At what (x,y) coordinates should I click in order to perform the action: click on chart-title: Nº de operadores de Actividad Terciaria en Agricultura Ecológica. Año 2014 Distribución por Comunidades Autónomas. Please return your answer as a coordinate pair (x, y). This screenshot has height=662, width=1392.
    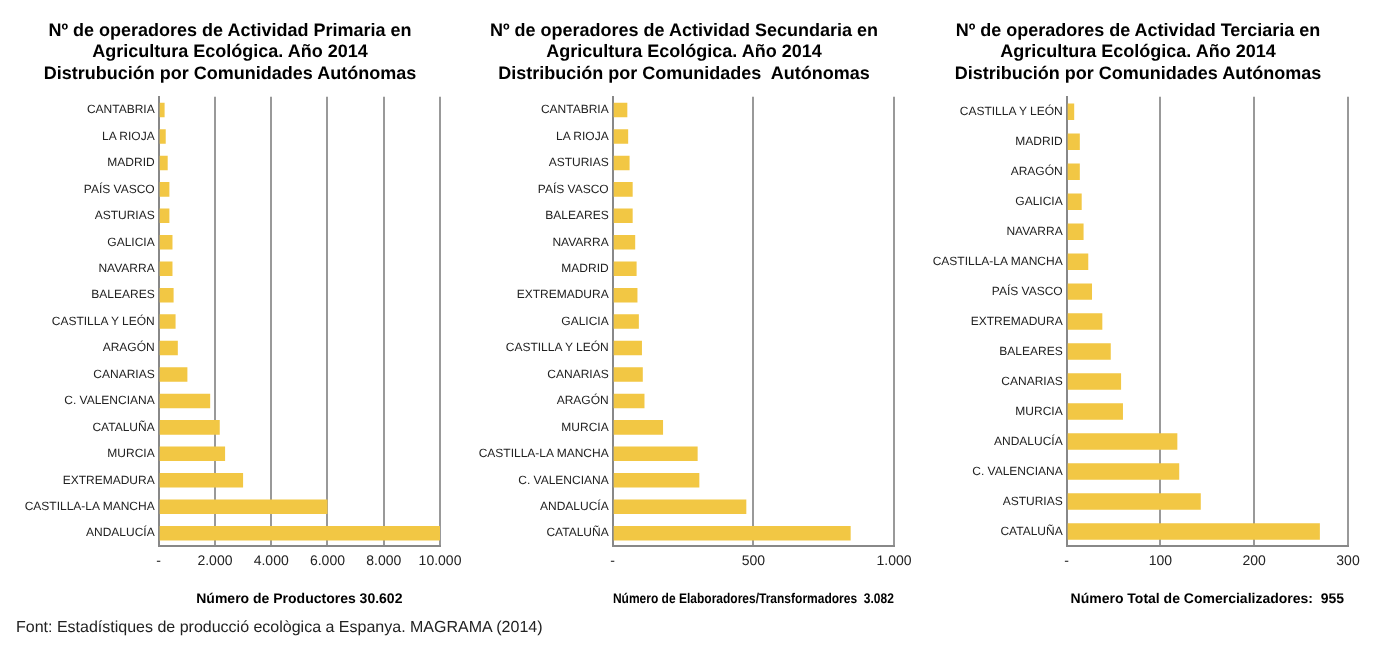
    Looking at the image, I should click on (1138, 51).